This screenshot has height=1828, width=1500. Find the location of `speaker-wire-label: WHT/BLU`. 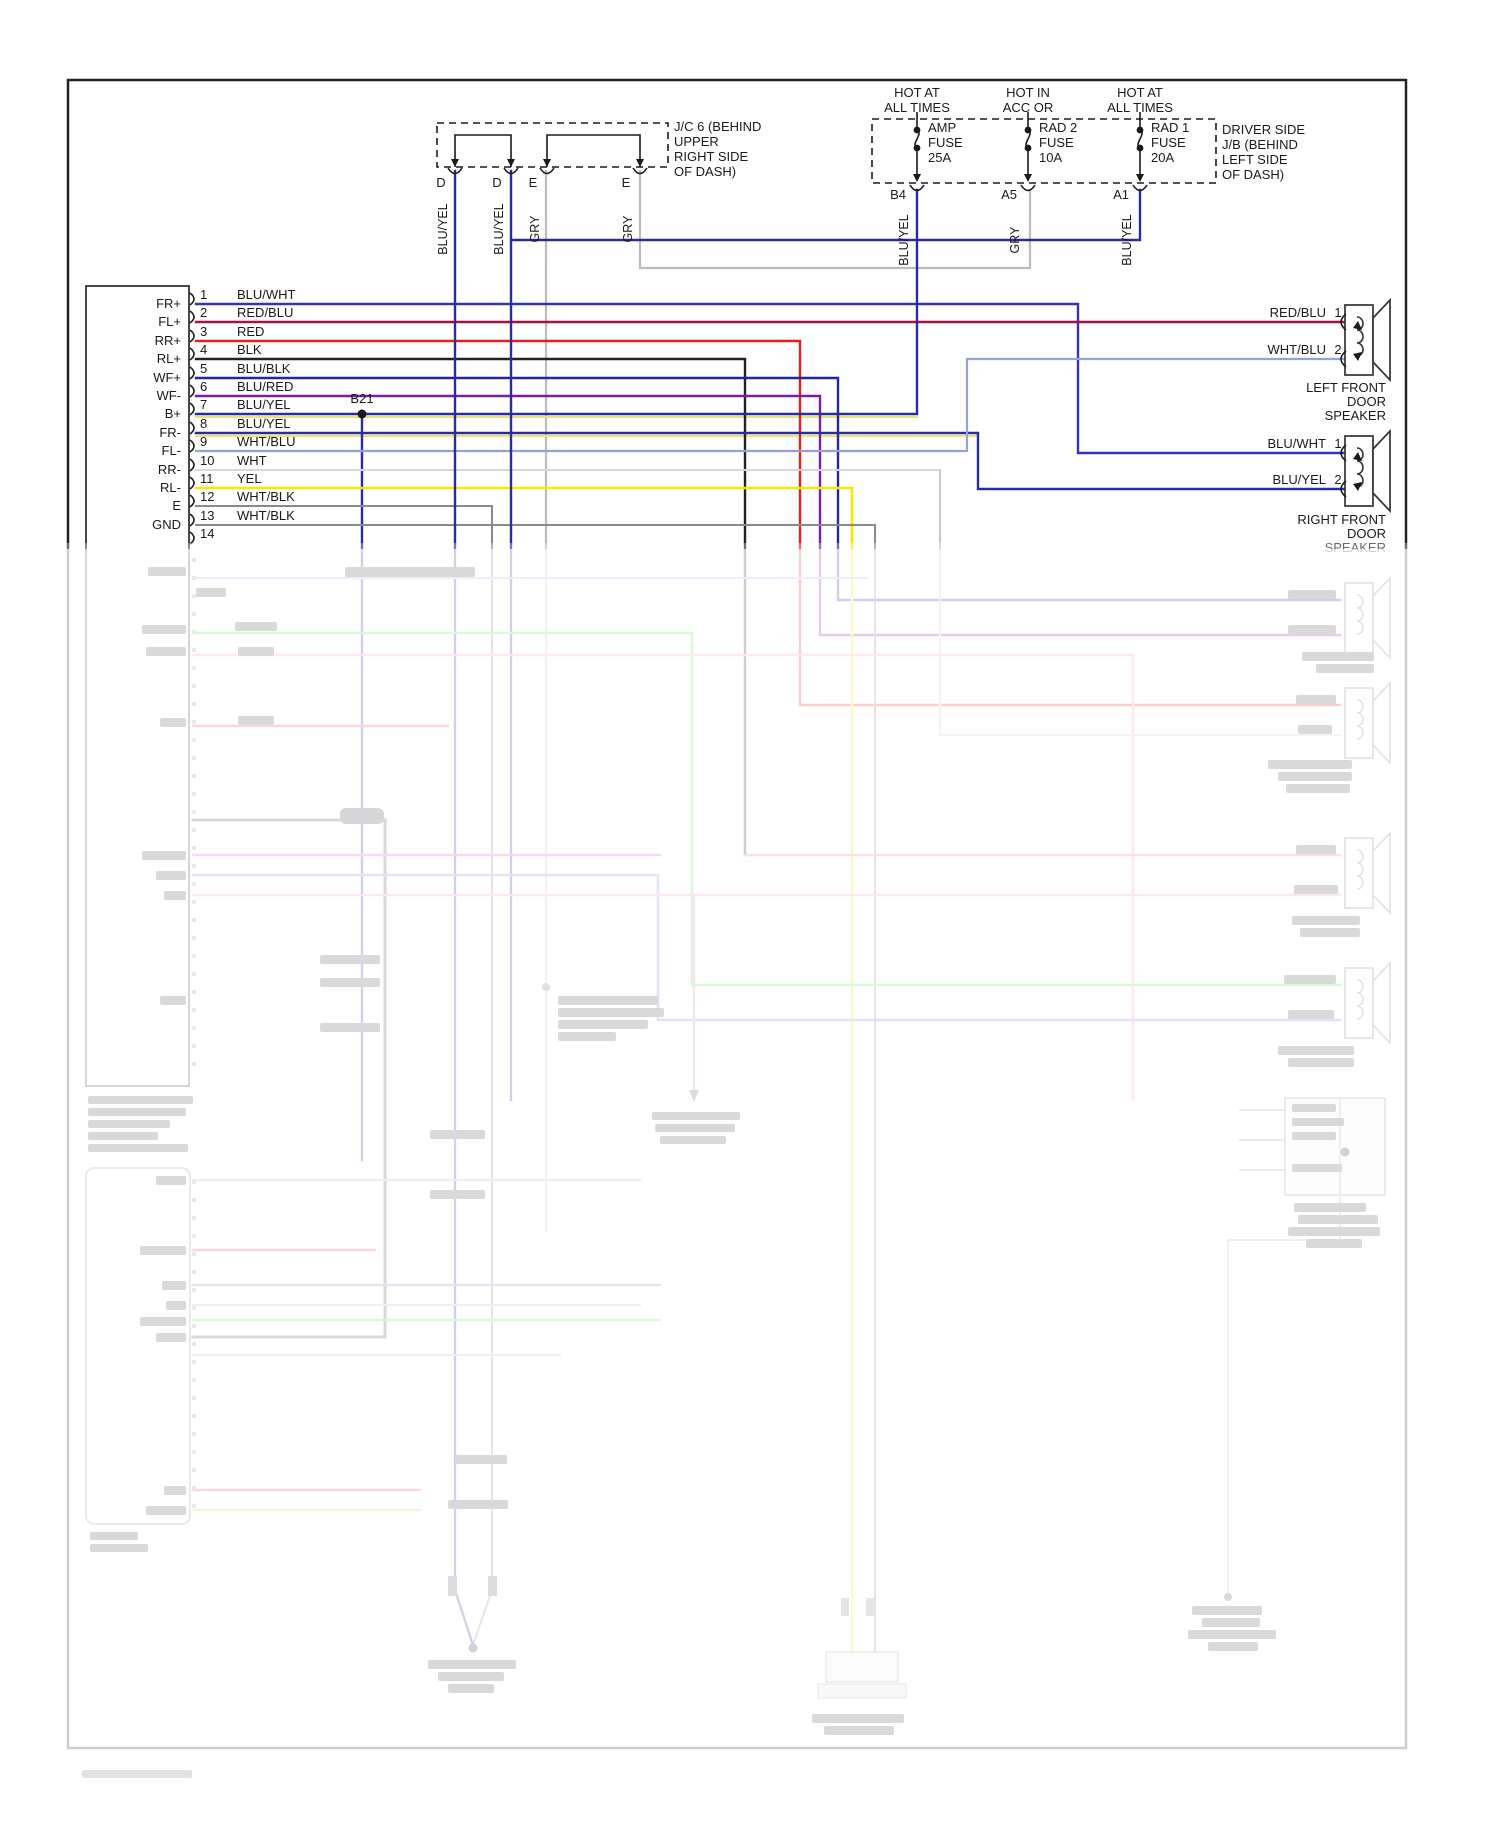

speaker-wire-label: WHT/BLU is located at coordinates (1297, 349).